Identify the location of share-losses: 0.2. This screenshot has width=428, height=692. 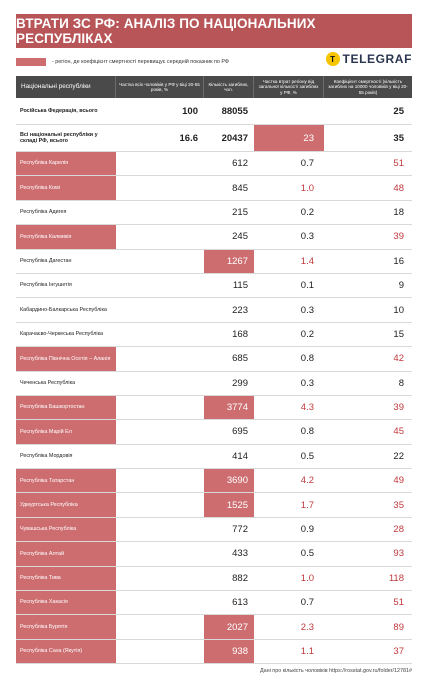
(307, 212).